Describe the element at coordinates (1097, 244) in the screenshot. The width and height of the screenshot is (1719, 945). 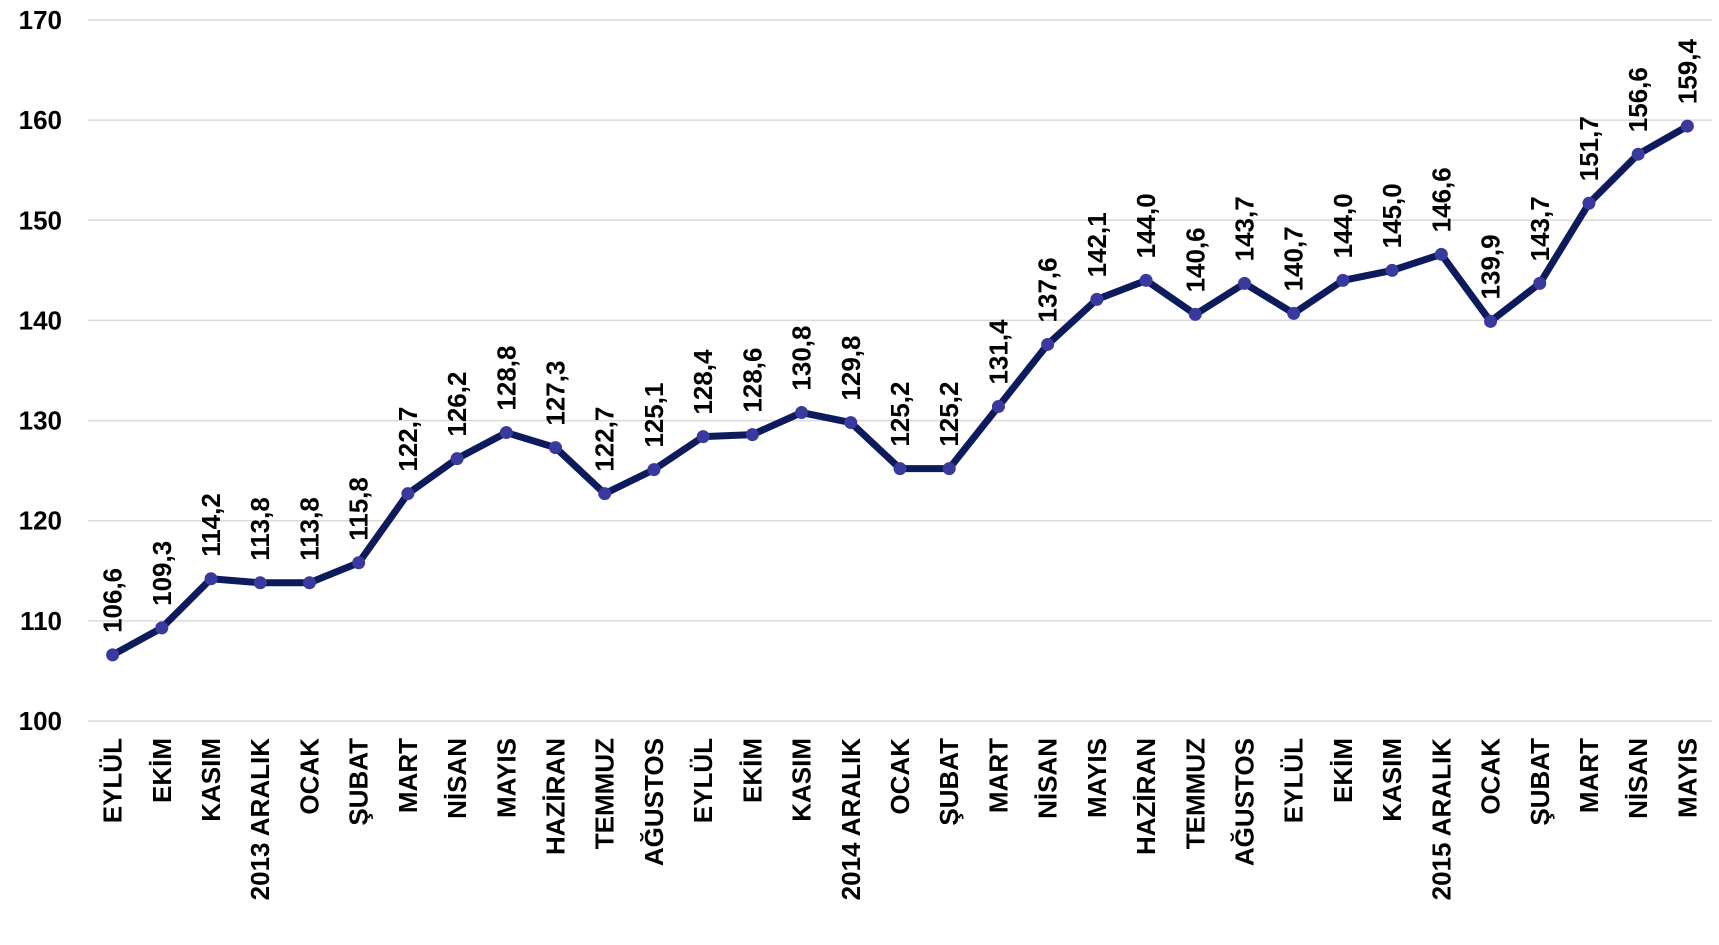
I see `data-label: 142,1` at that location.